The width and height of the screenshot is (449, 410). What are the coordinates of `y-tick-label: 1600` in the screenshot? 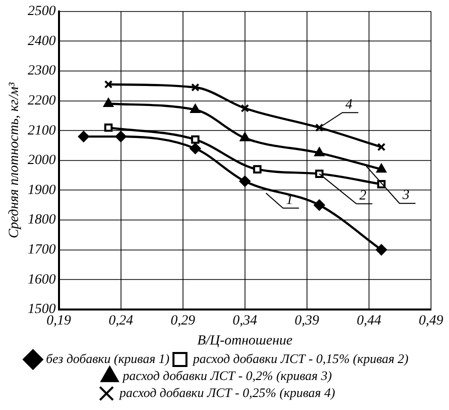 It's located at (42, 280).